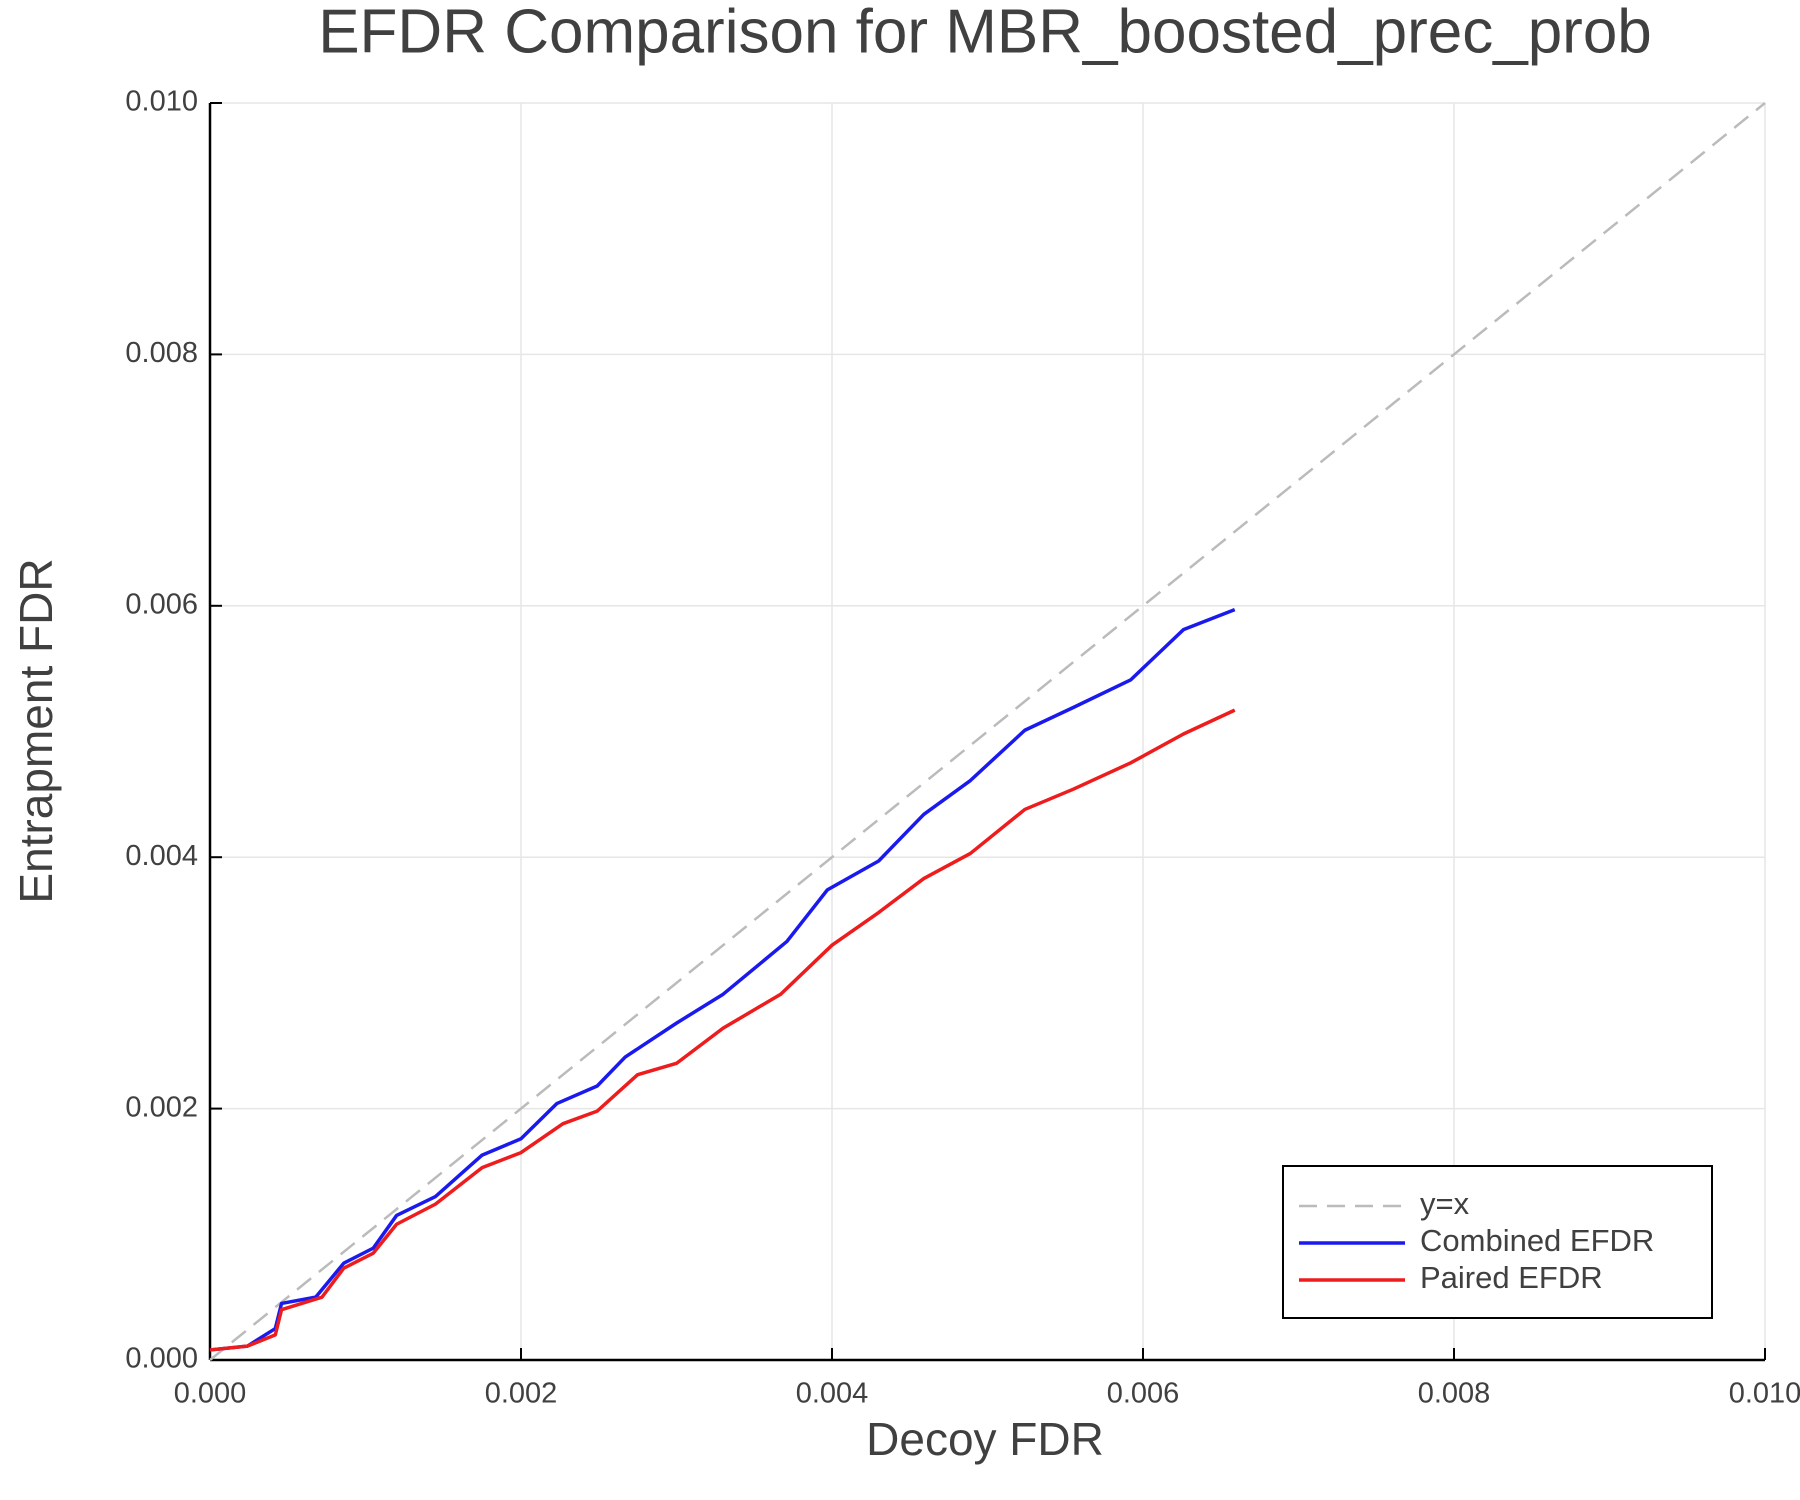  Describe the element at coordinates (1445, 1203) in the screenshot. I see `legend-label: y=x` at that location.